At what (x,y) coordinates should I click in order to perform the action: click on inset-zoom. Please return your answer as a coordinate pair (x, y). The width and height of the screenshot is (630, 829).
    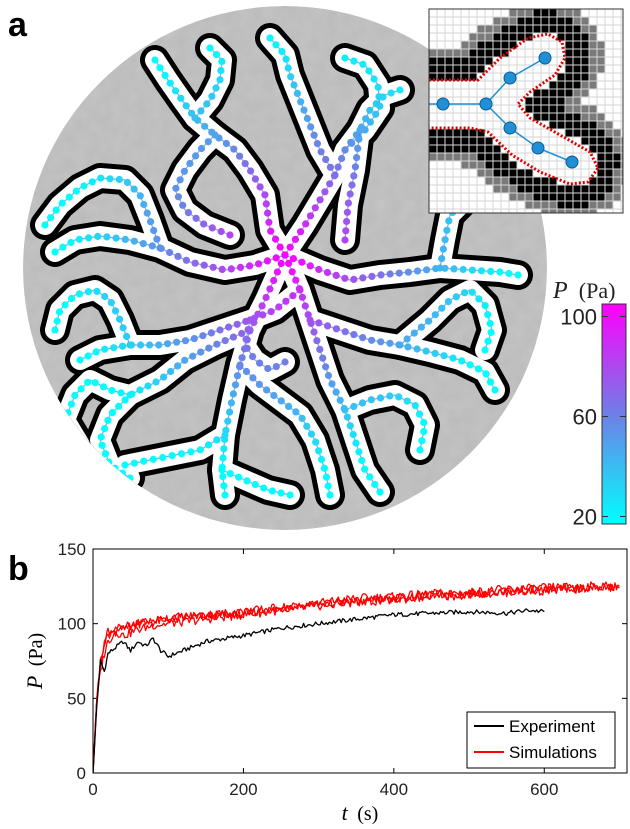
    Looking at the image, I should click on (526, 111).